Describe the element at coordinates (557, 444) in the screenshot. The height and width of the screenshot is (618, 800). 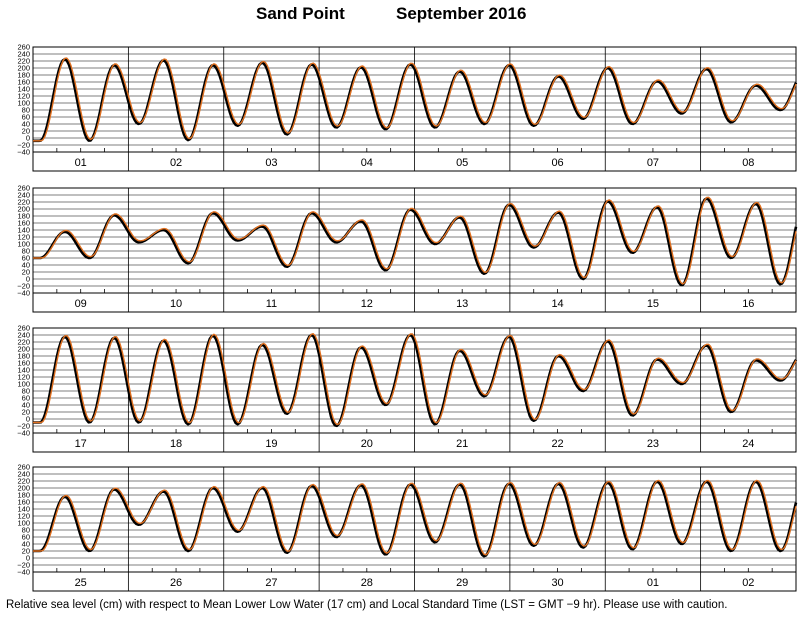
I see `day-label: 22` at that location.